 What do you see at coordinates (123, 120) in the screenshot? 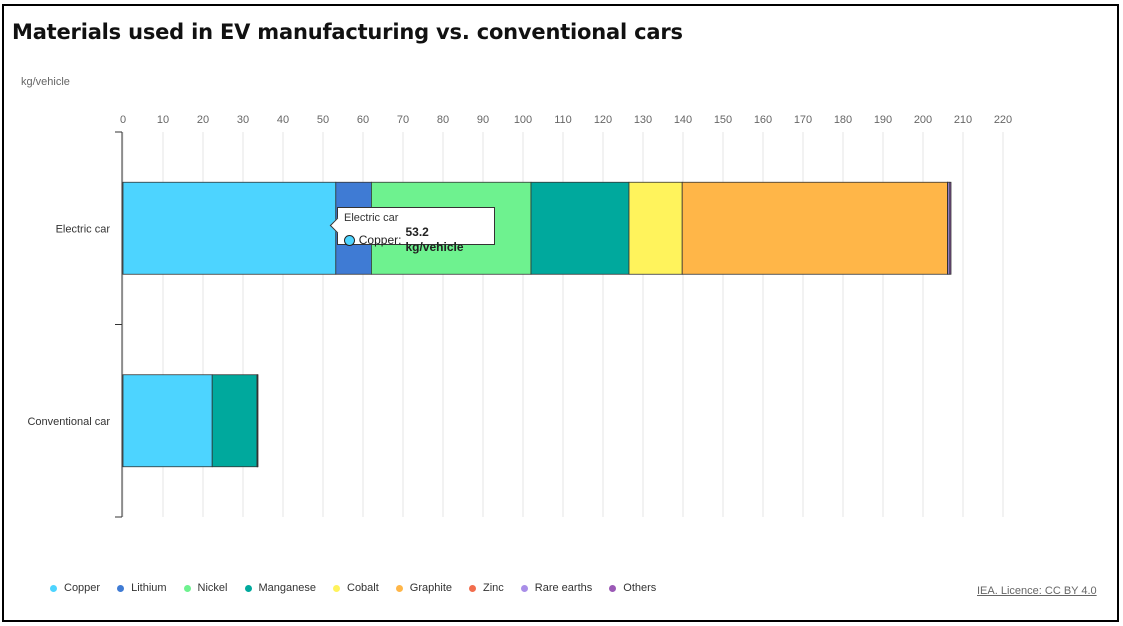
I see `x-tick-label: 0` at bounding box center [123, 120].